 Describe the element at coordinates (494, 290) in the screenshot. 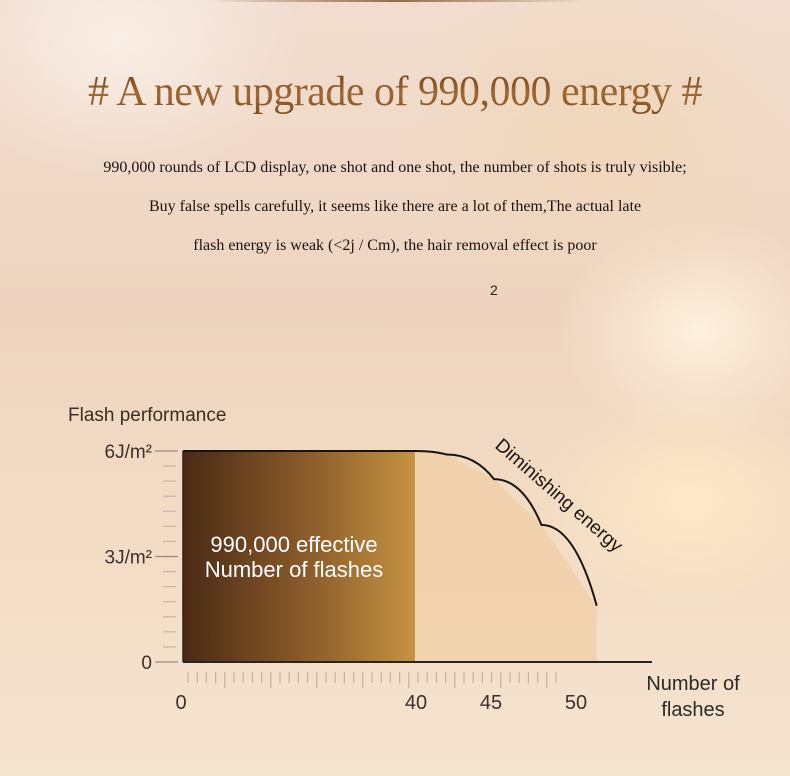

I see `page-note: 2` at that location.